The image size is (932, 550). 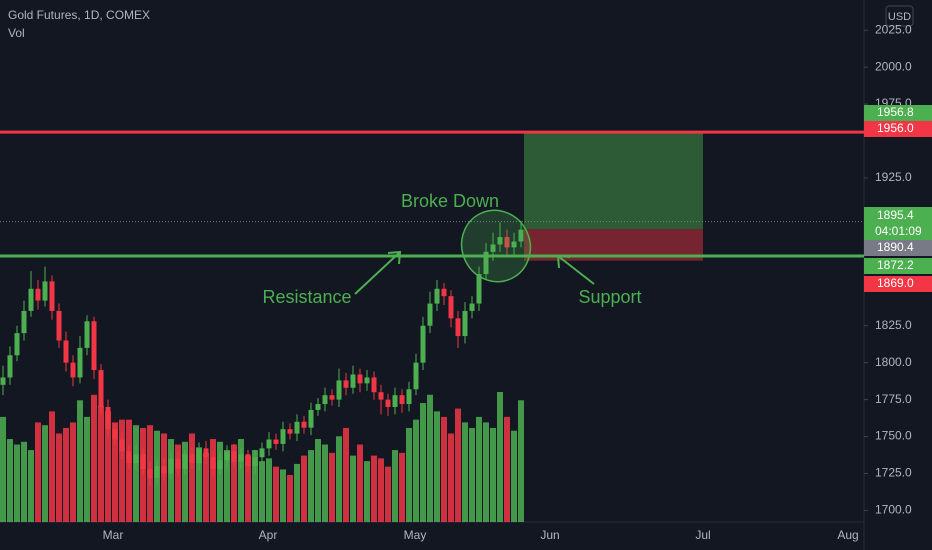 I want to click on currency: USD, so click(x=899, y=17).